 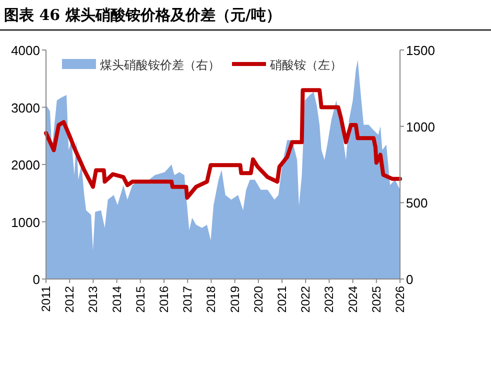 What do you see at coordinates (420, 50) in the screenshot?
I see `y2-tick-label: 1500` at bounding box center [420, 50].